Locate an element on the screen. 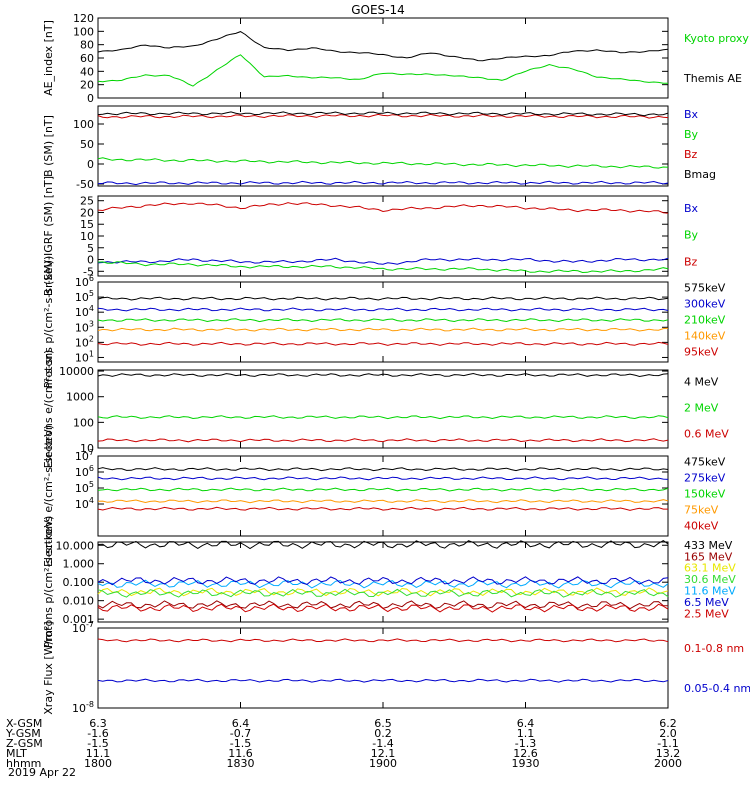 The width and height of the screenshot is (750, 800). legend-entry: 30.6 MeV is located at coordinates (710, 579).